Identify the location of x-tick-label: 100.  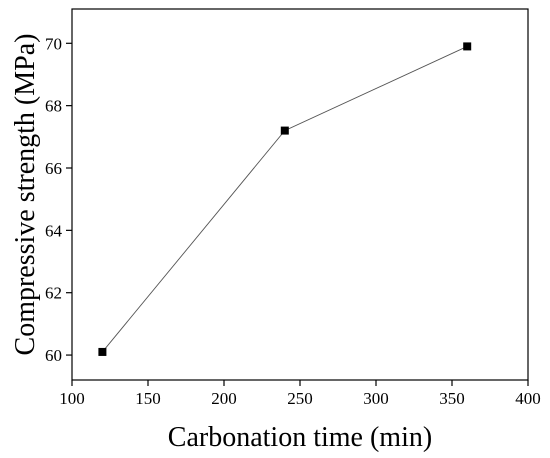
(72, 398).